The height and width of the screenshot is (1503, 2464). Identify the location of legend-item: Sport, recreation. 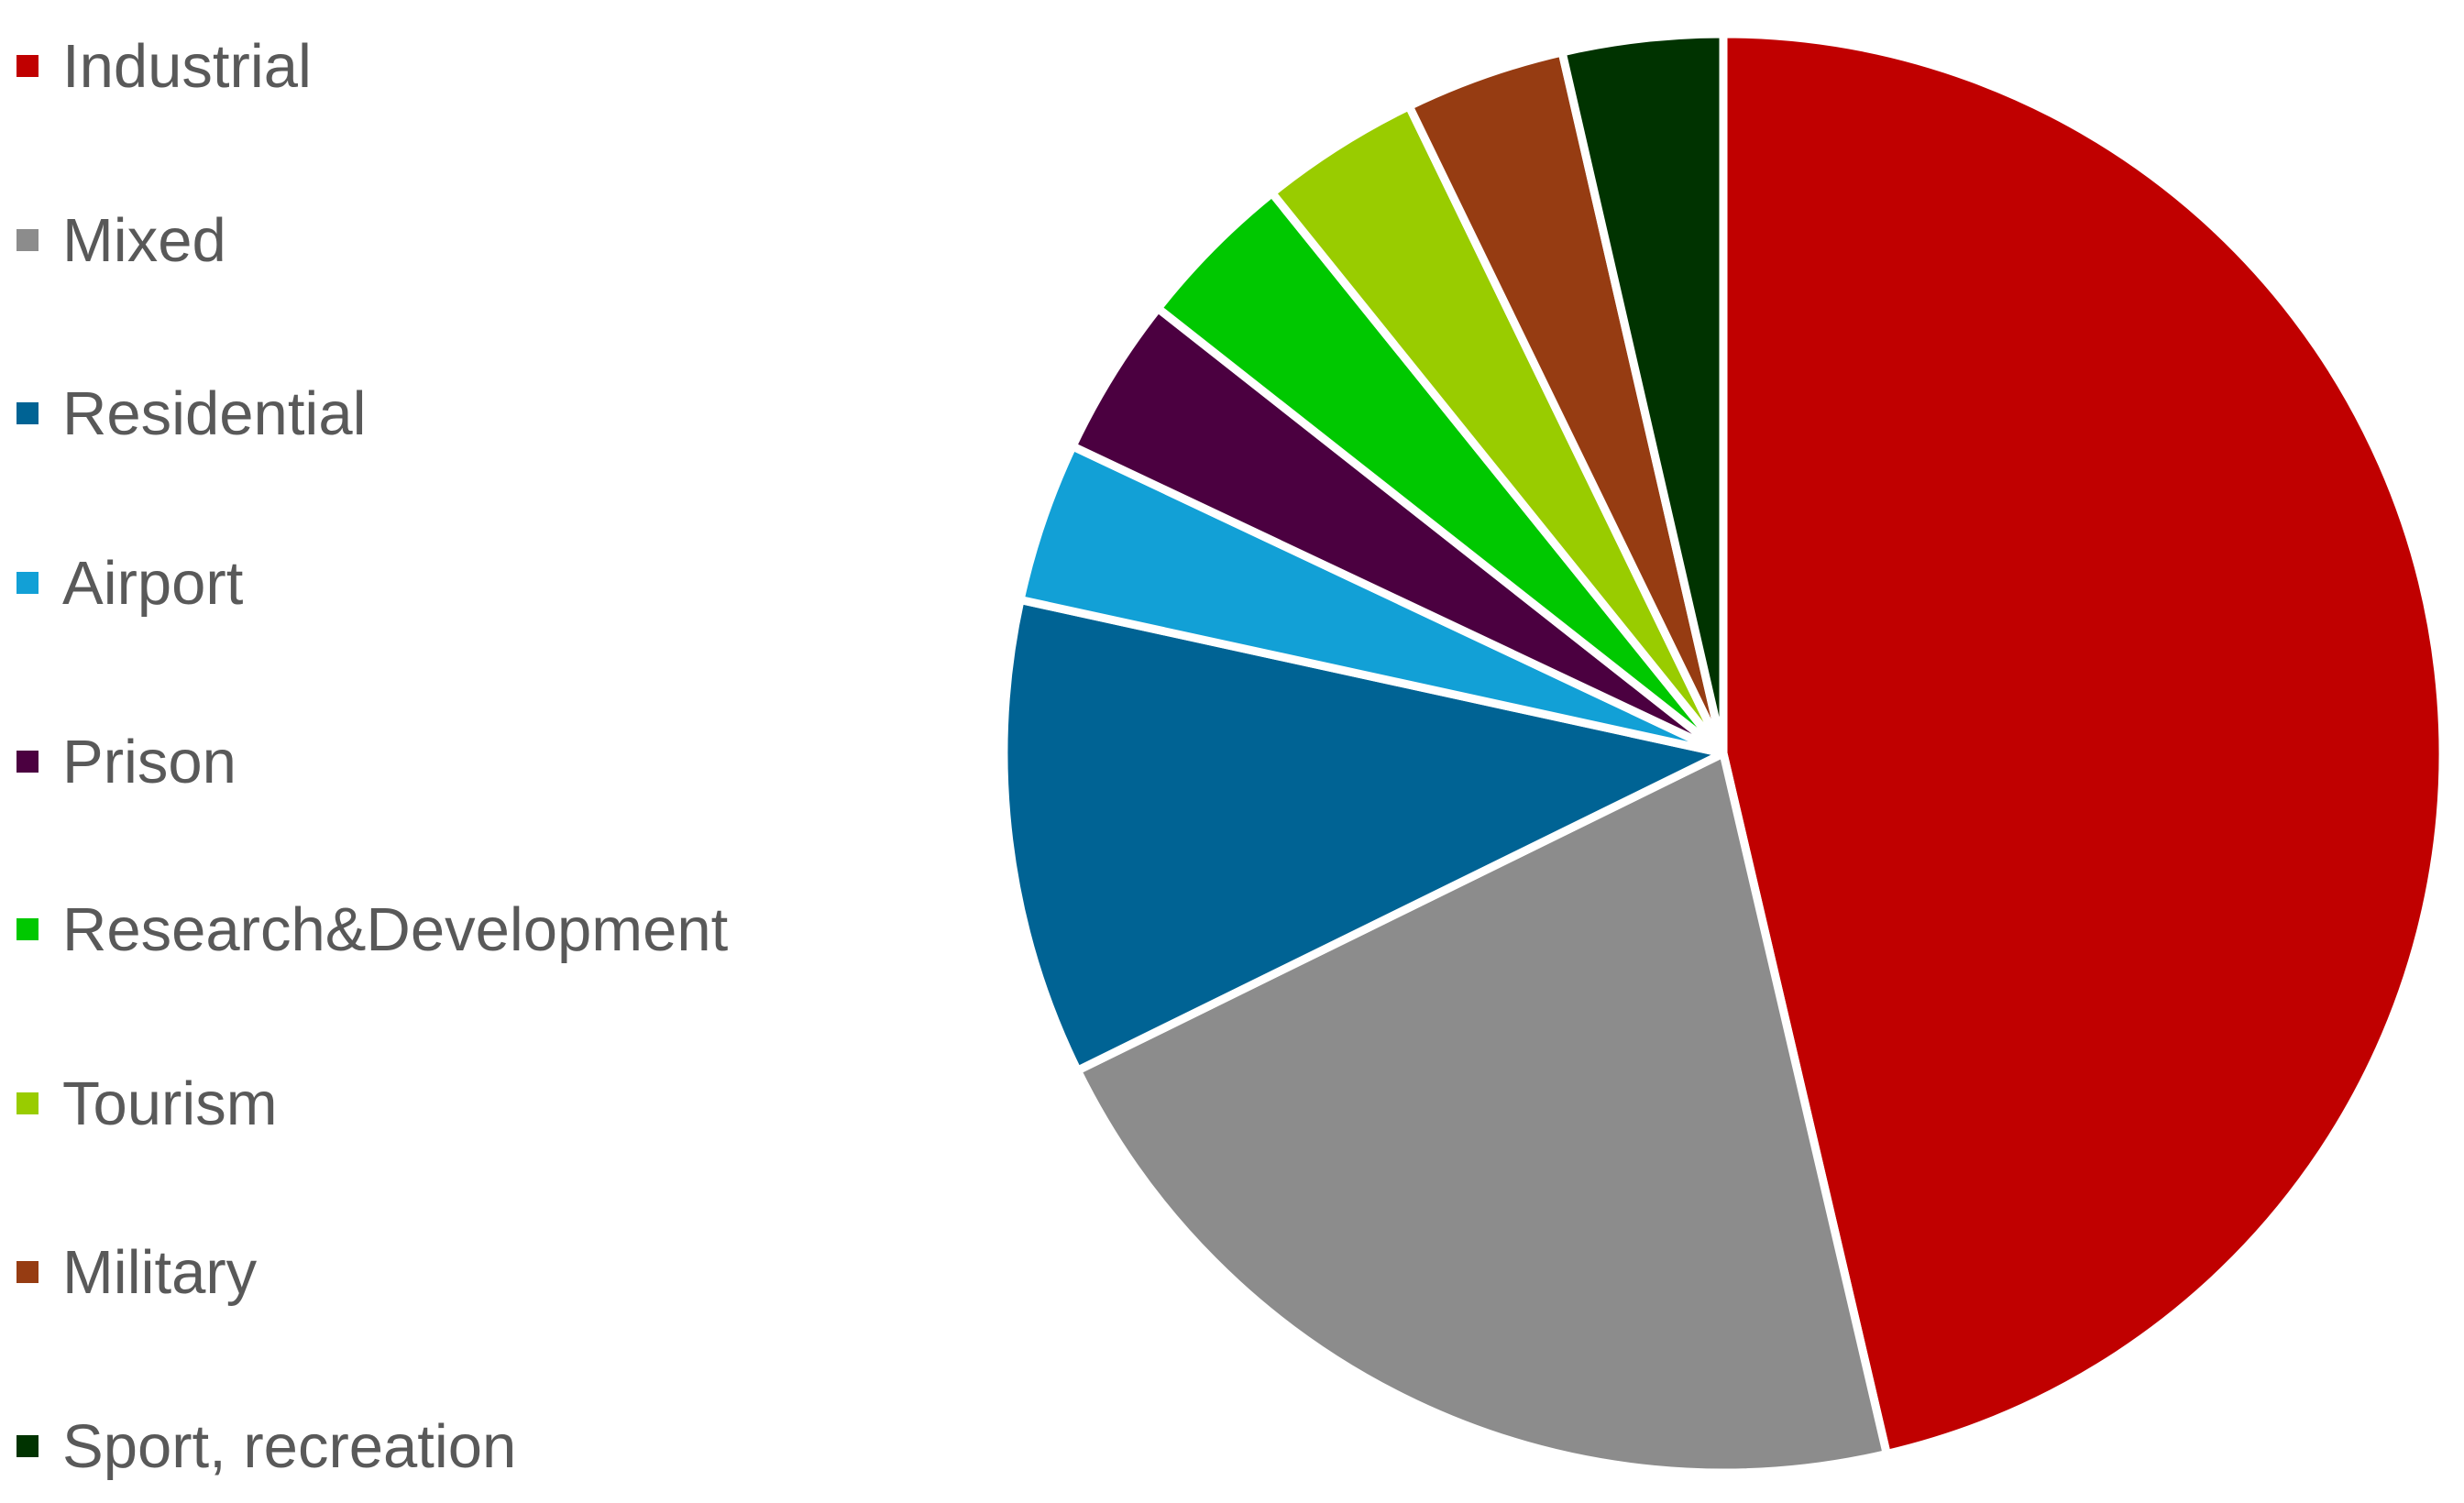
(266, 1446).